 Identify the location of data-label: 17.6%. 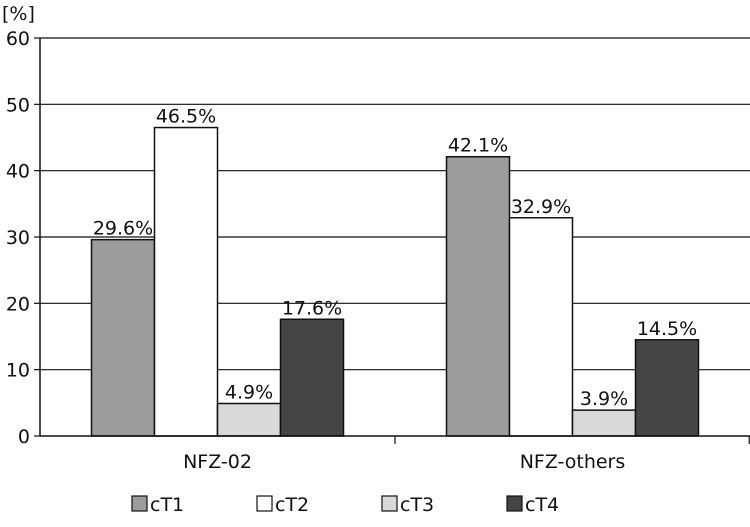
(312, 308).